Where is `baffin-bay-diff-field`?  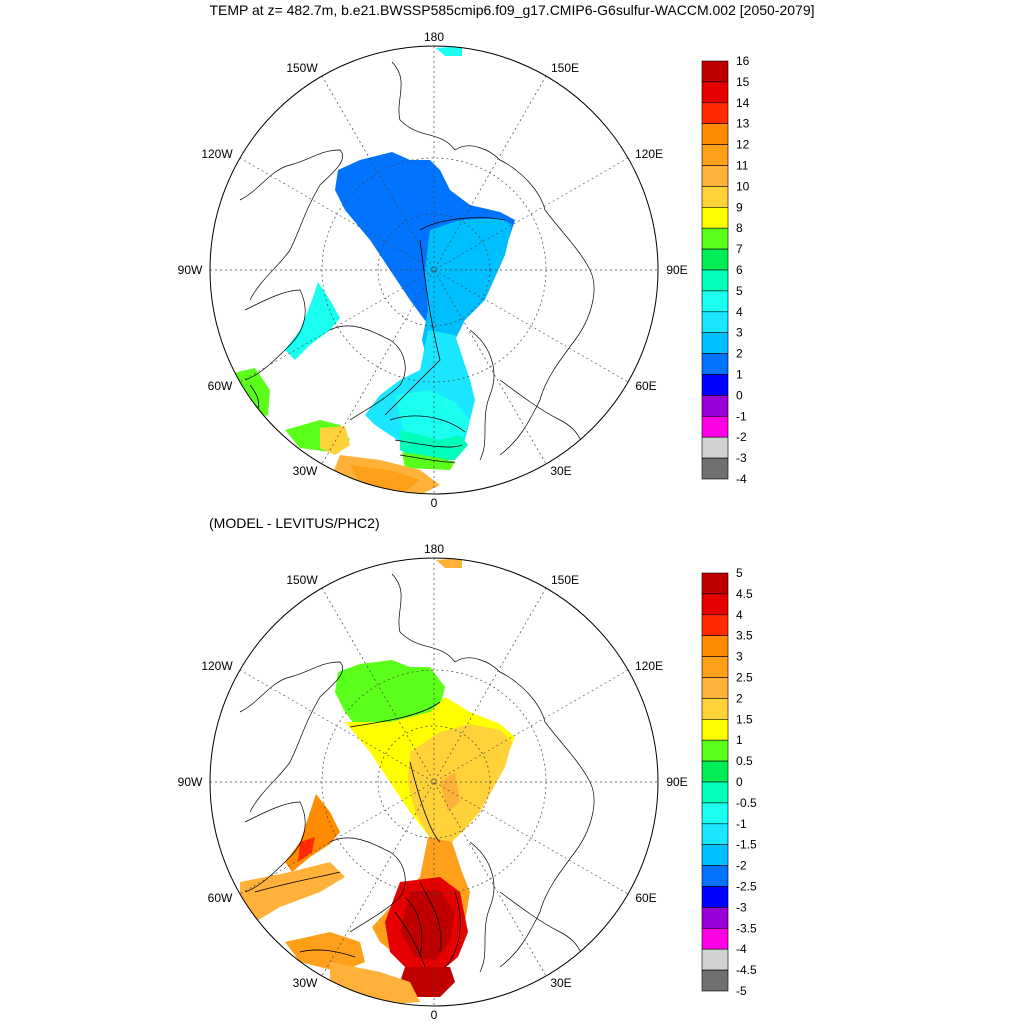 baffin-bay-diff-field is located at coordinates (312, 833).